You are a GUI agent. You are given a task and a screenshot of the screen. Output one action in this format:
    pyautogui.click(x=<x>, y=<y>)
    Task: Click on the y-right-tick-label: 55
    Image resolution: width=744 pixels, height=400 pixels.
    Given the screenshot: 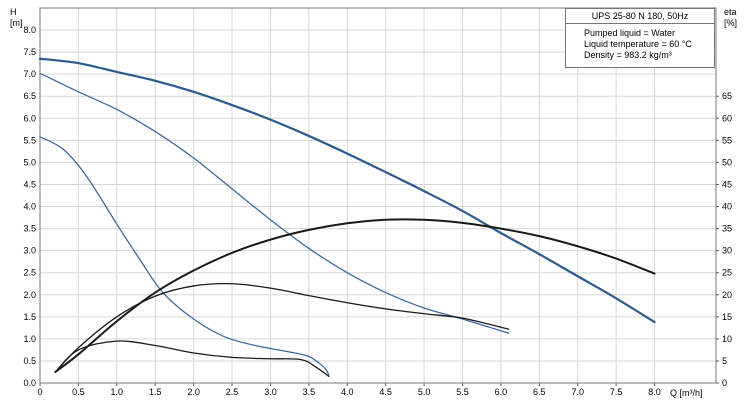 What is the action you would take?
    pyautogui.click(x=727, y=140)
    